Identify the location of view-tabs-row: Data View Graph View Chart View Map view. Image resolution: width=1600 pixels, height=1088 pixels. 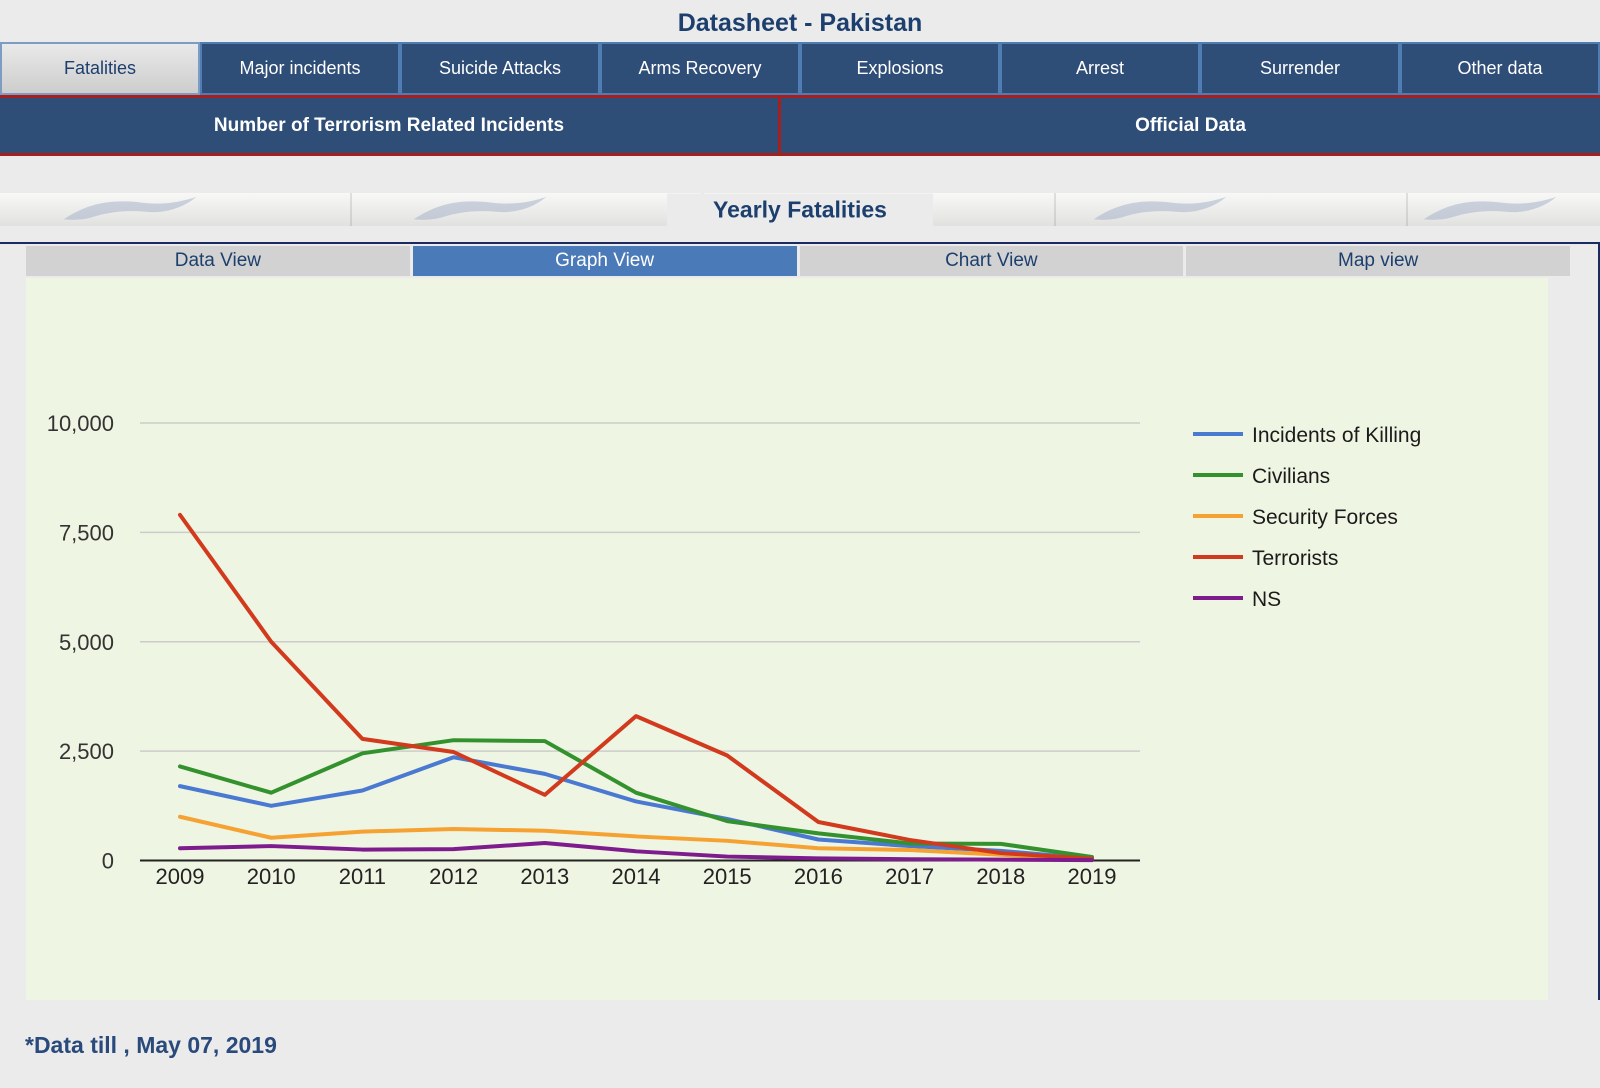
(798, 261).